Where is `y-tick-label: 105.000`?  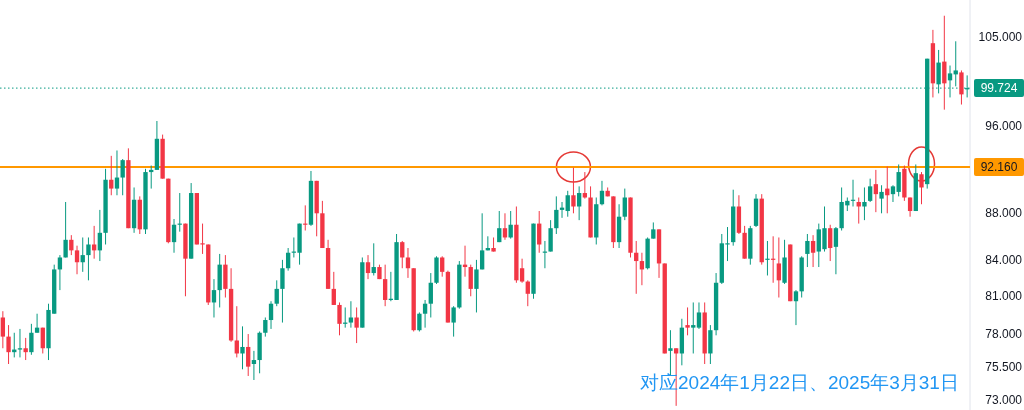 y-tick-label: 105.000 is located at coordinates (1000, 36).